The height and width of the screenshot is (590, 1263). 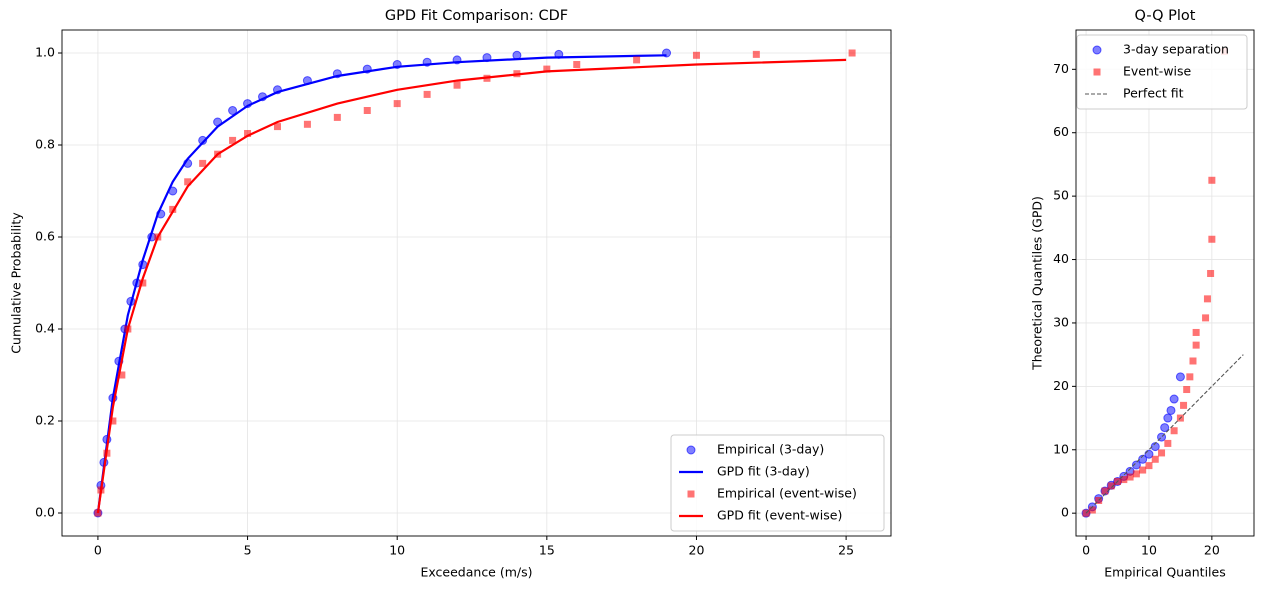 I want to click on y-axis-label: Theoretical Quantiles (GPD), so click(x=1037, y=283).